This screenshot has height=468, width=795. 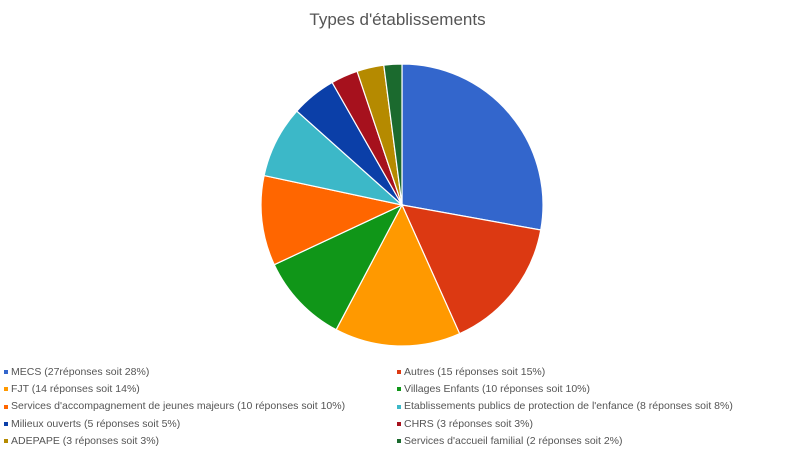 I want to click on legend-item: Milieux ouverts (5 réponses soit 5%), so click(x=92, y=424).